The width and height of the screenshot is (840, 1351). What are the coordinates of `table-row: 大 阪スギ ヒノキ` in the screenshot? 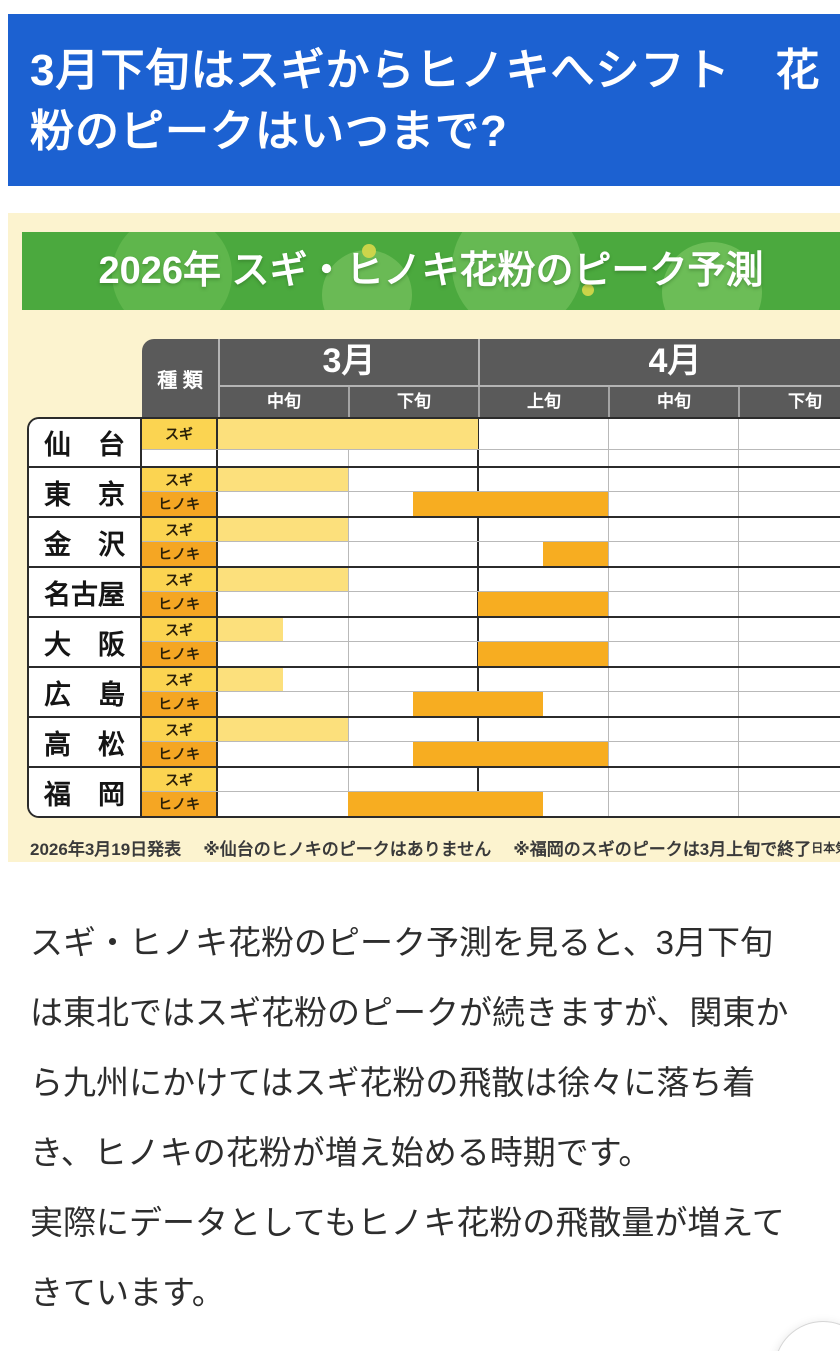 It's located at (434, 641).